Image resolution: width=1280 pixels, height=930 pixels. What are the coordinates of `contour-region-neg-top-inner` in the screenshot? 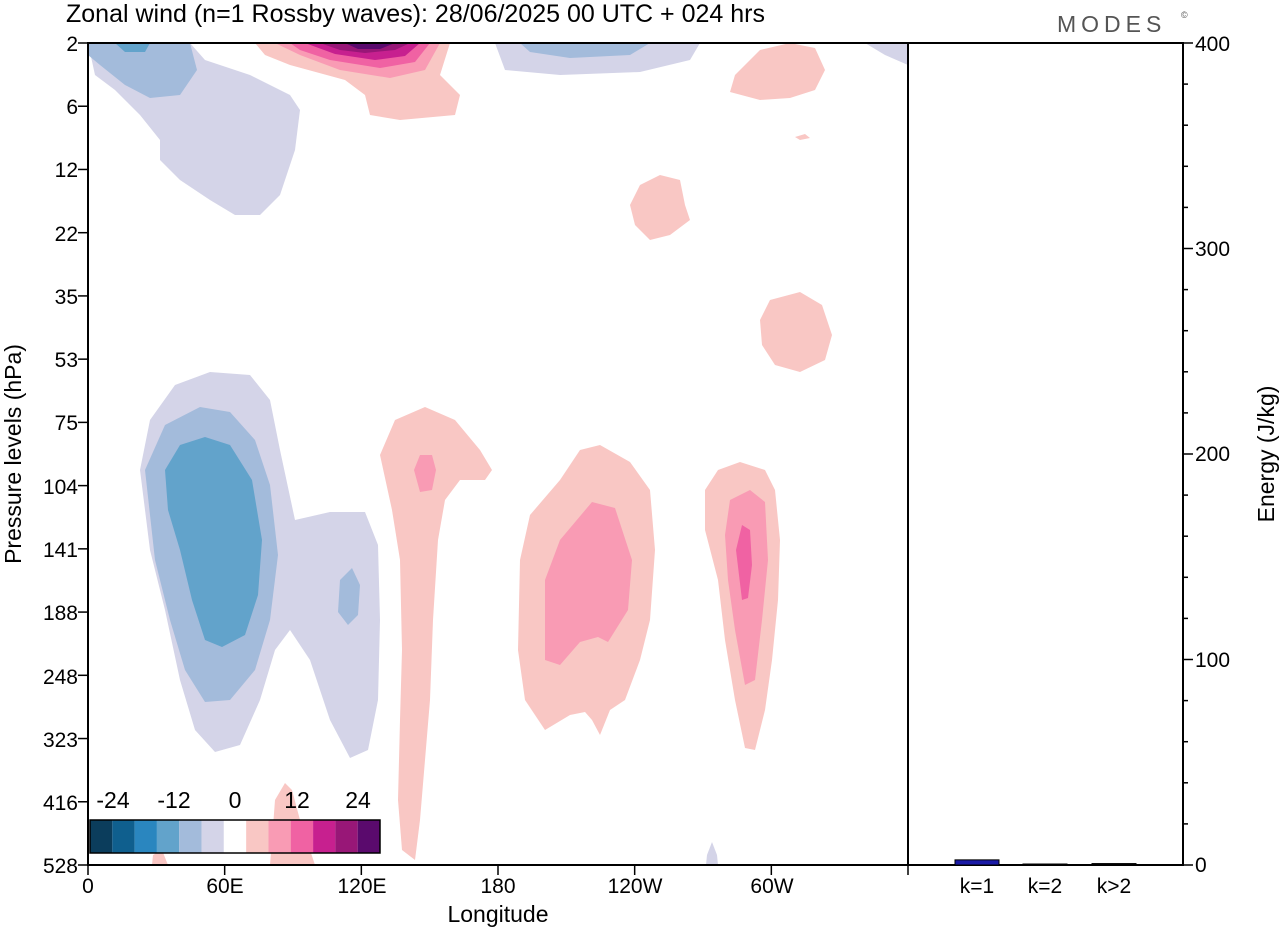 It's located at (142, 70).